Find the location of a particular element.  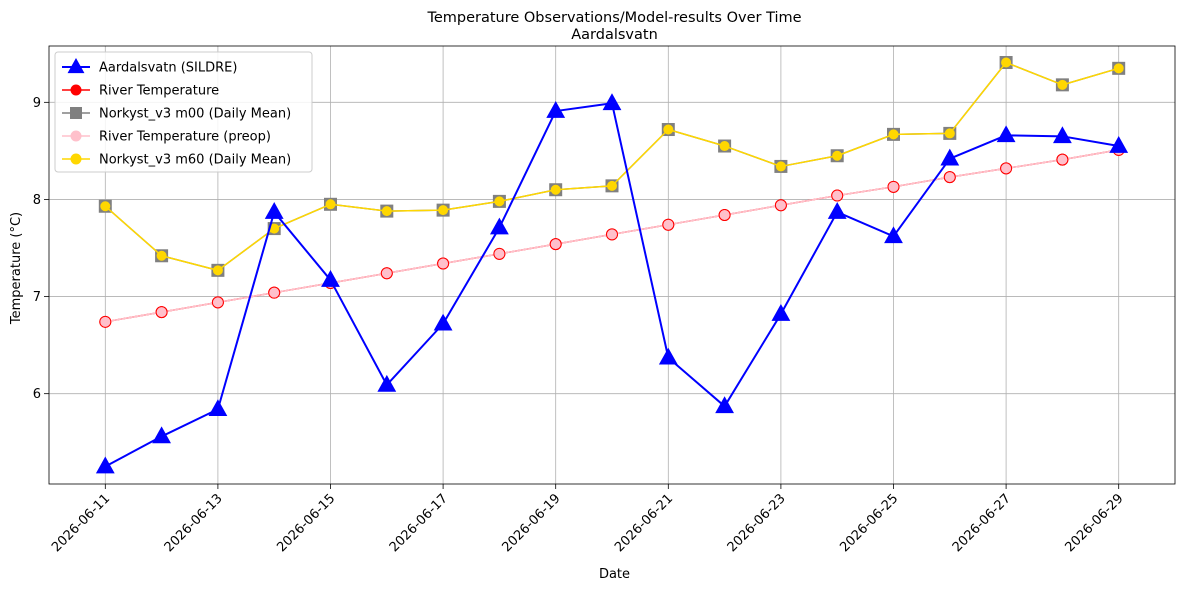

legend-label: River Temperature is located at coordinates (159, 91).